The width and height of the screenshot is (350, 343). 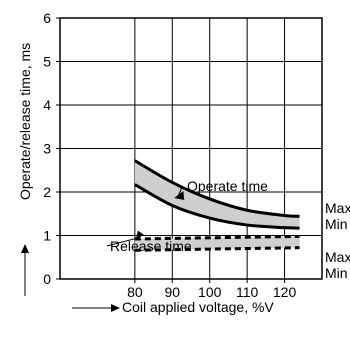 I want to click on x-axis-arrowhead, so click(x=115, y=308).